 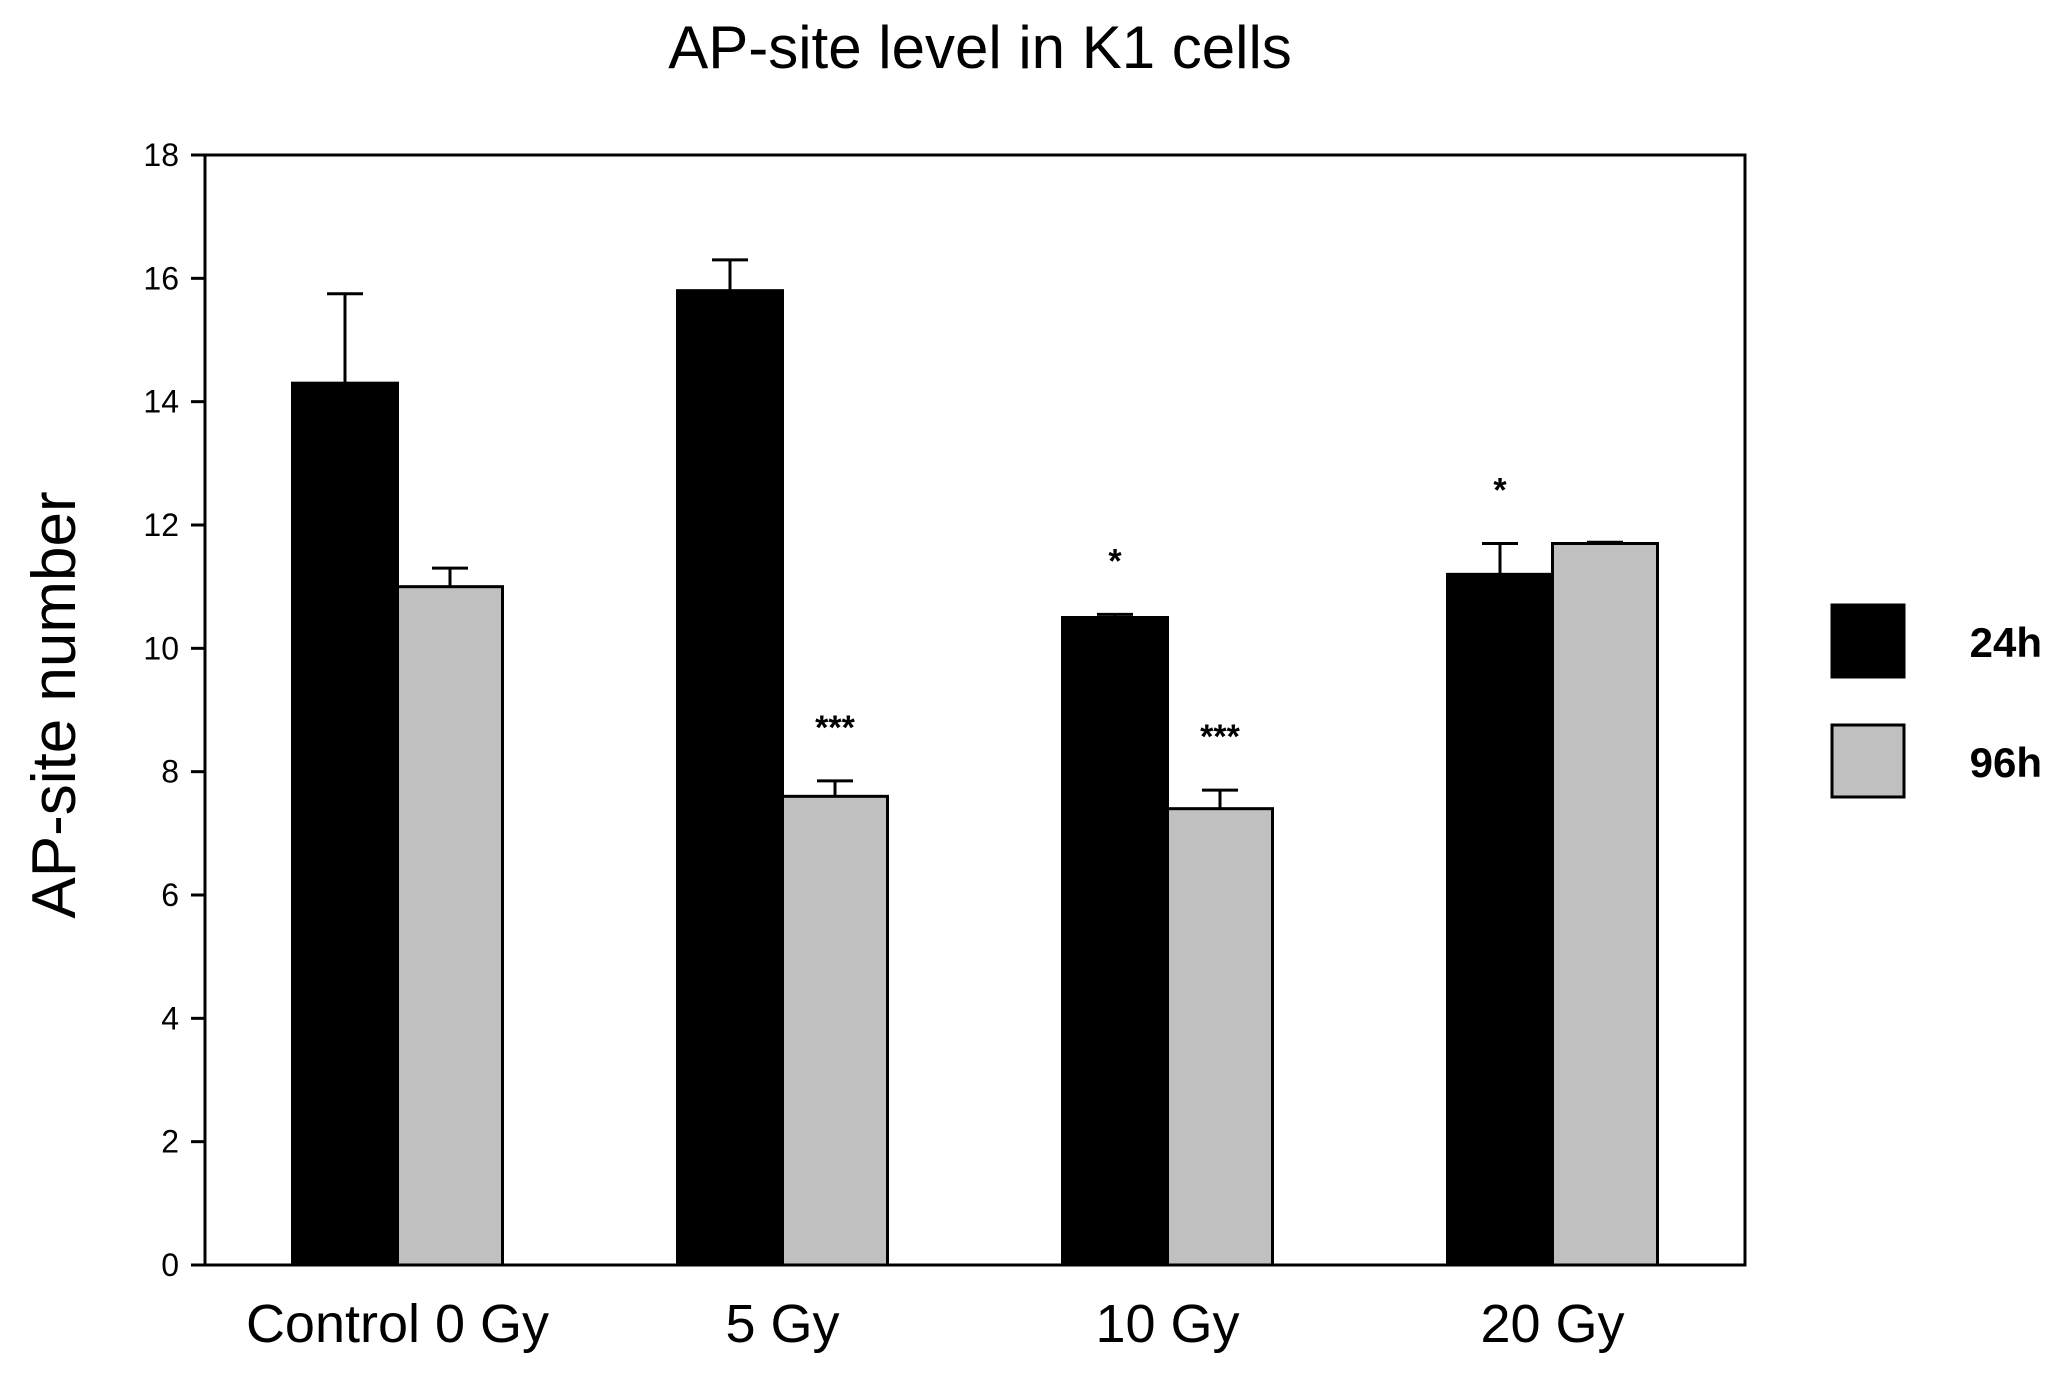 What do you see at coordinates (170, 1018) in the screenshot?
I see `y-tick-label: 4` at bounding box center [170, 1018].